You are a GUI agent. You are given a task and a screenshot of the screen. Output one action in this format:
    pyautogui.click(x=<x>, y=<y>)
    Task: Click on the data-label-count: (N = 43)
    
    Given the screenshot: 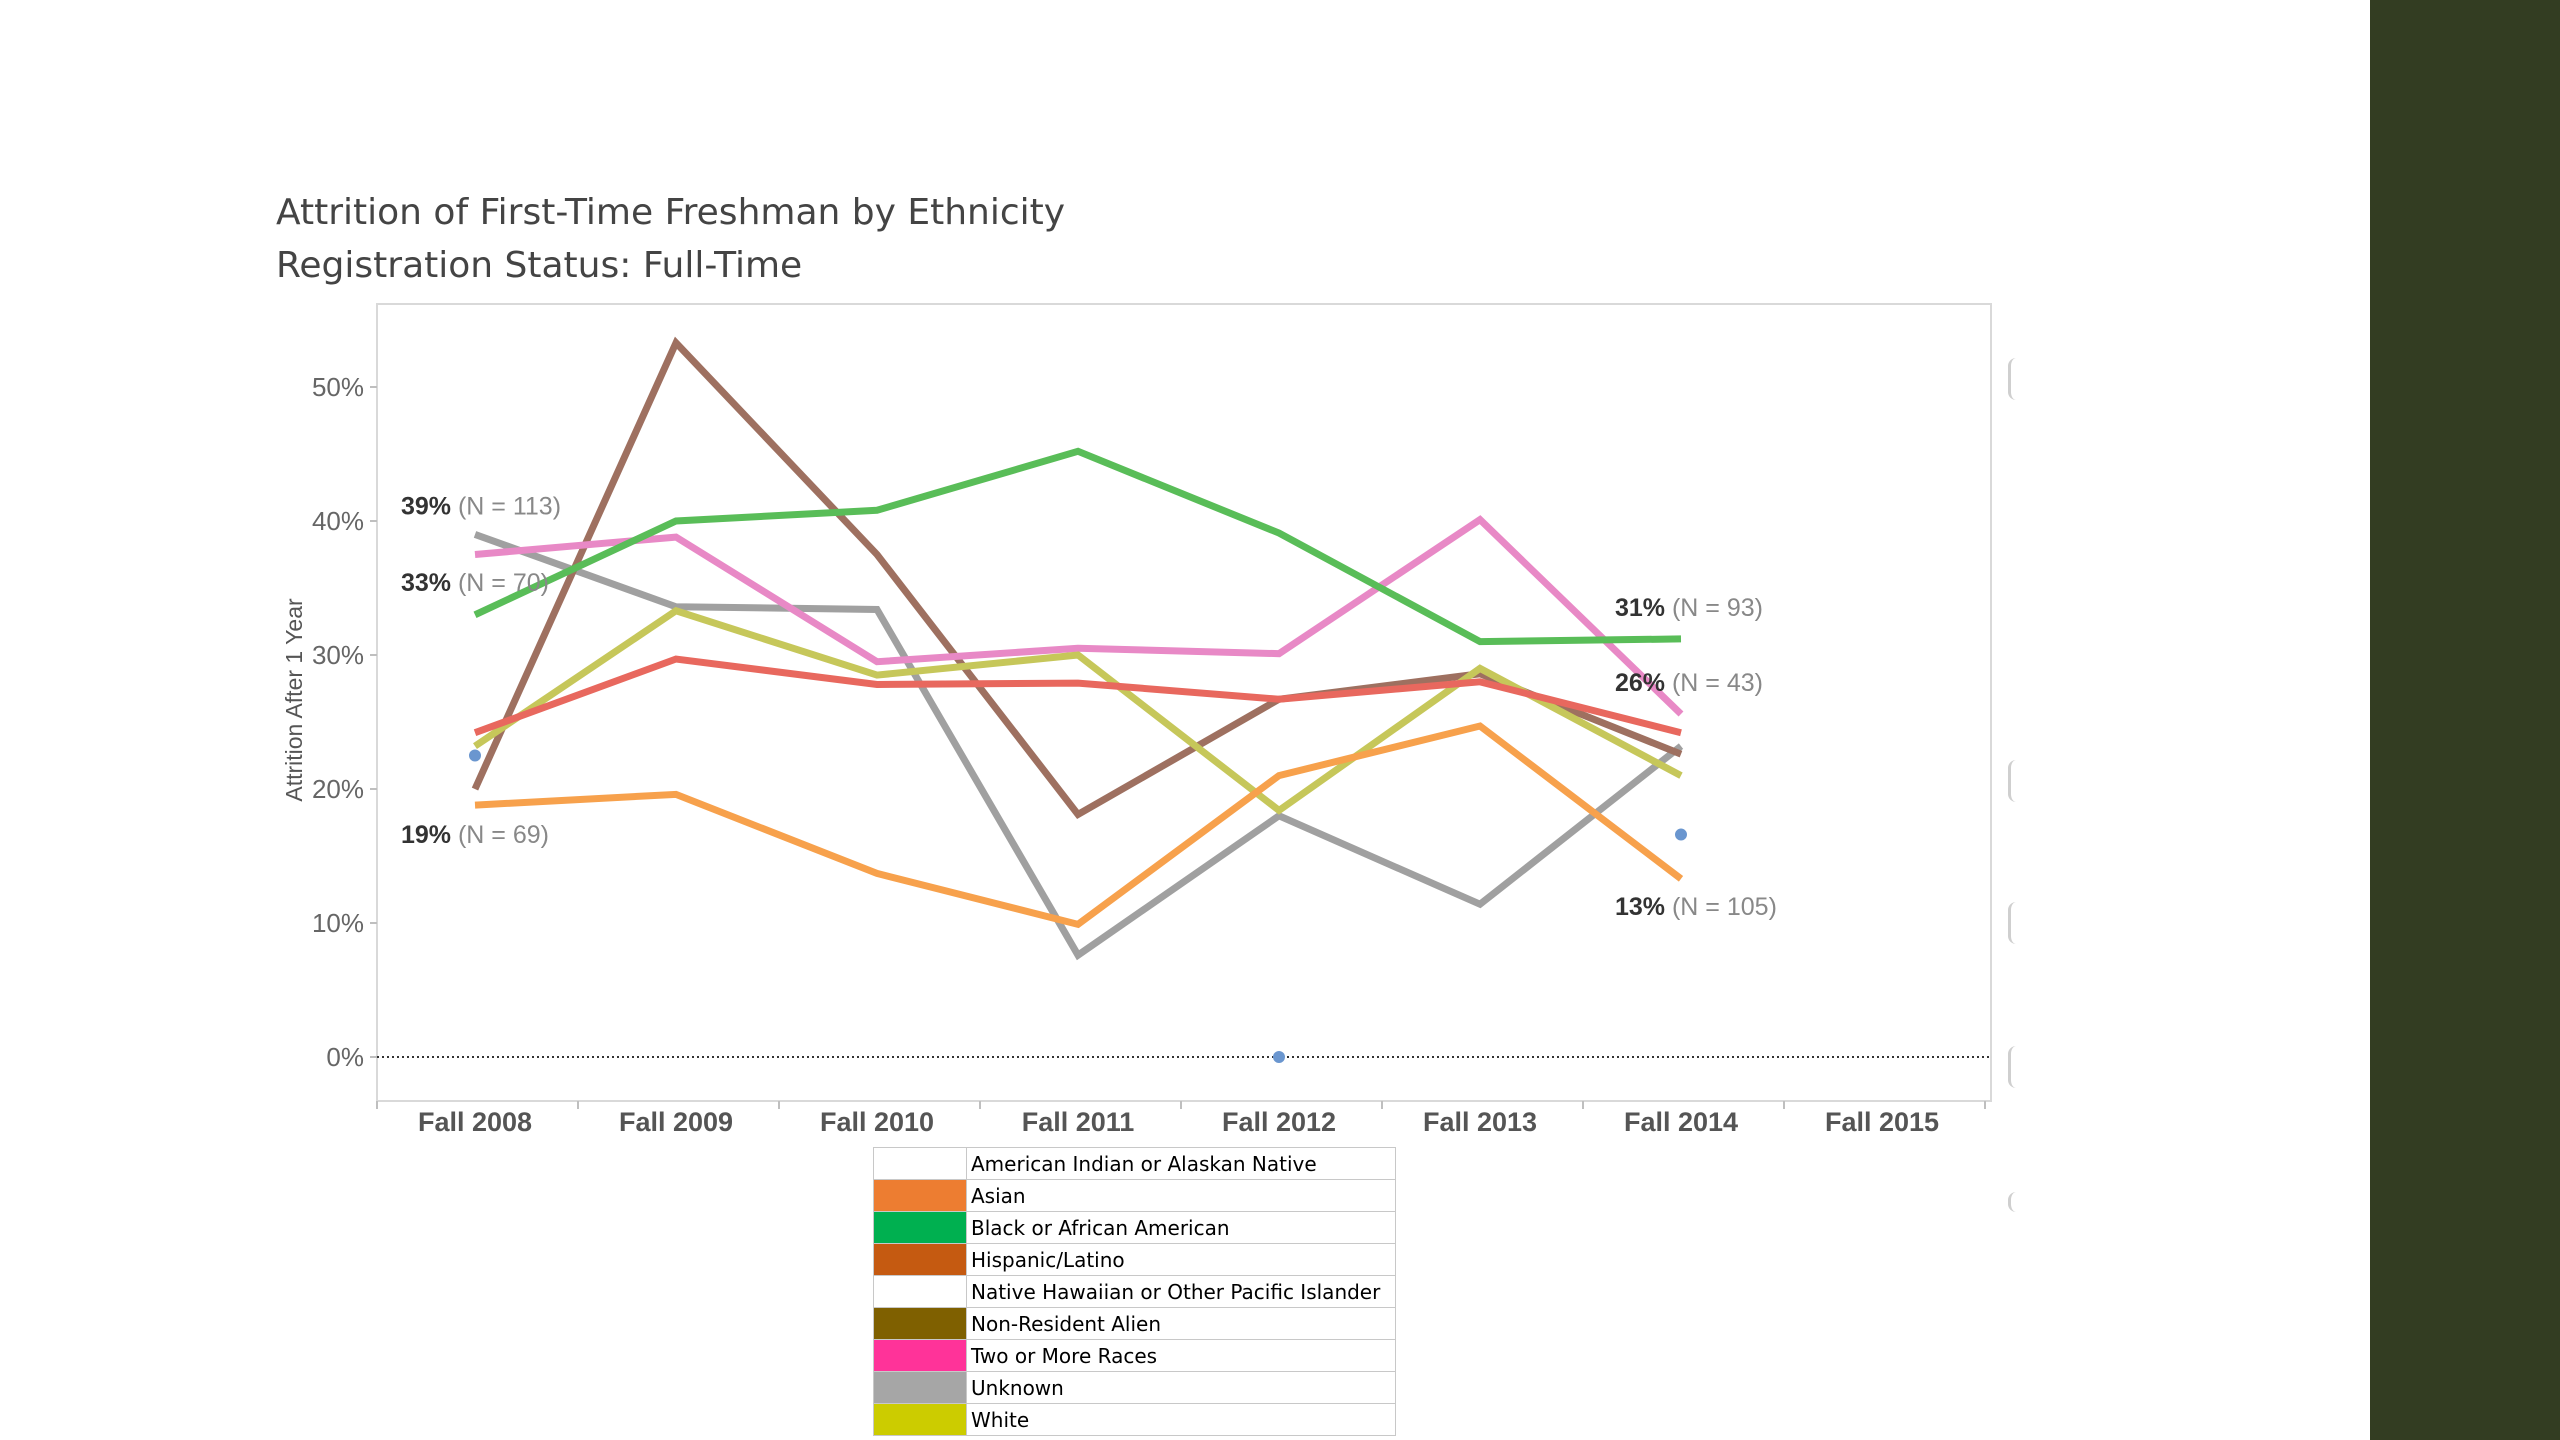 What is the action you would take?
    pyautogui.click(x=1717, y=683)
    